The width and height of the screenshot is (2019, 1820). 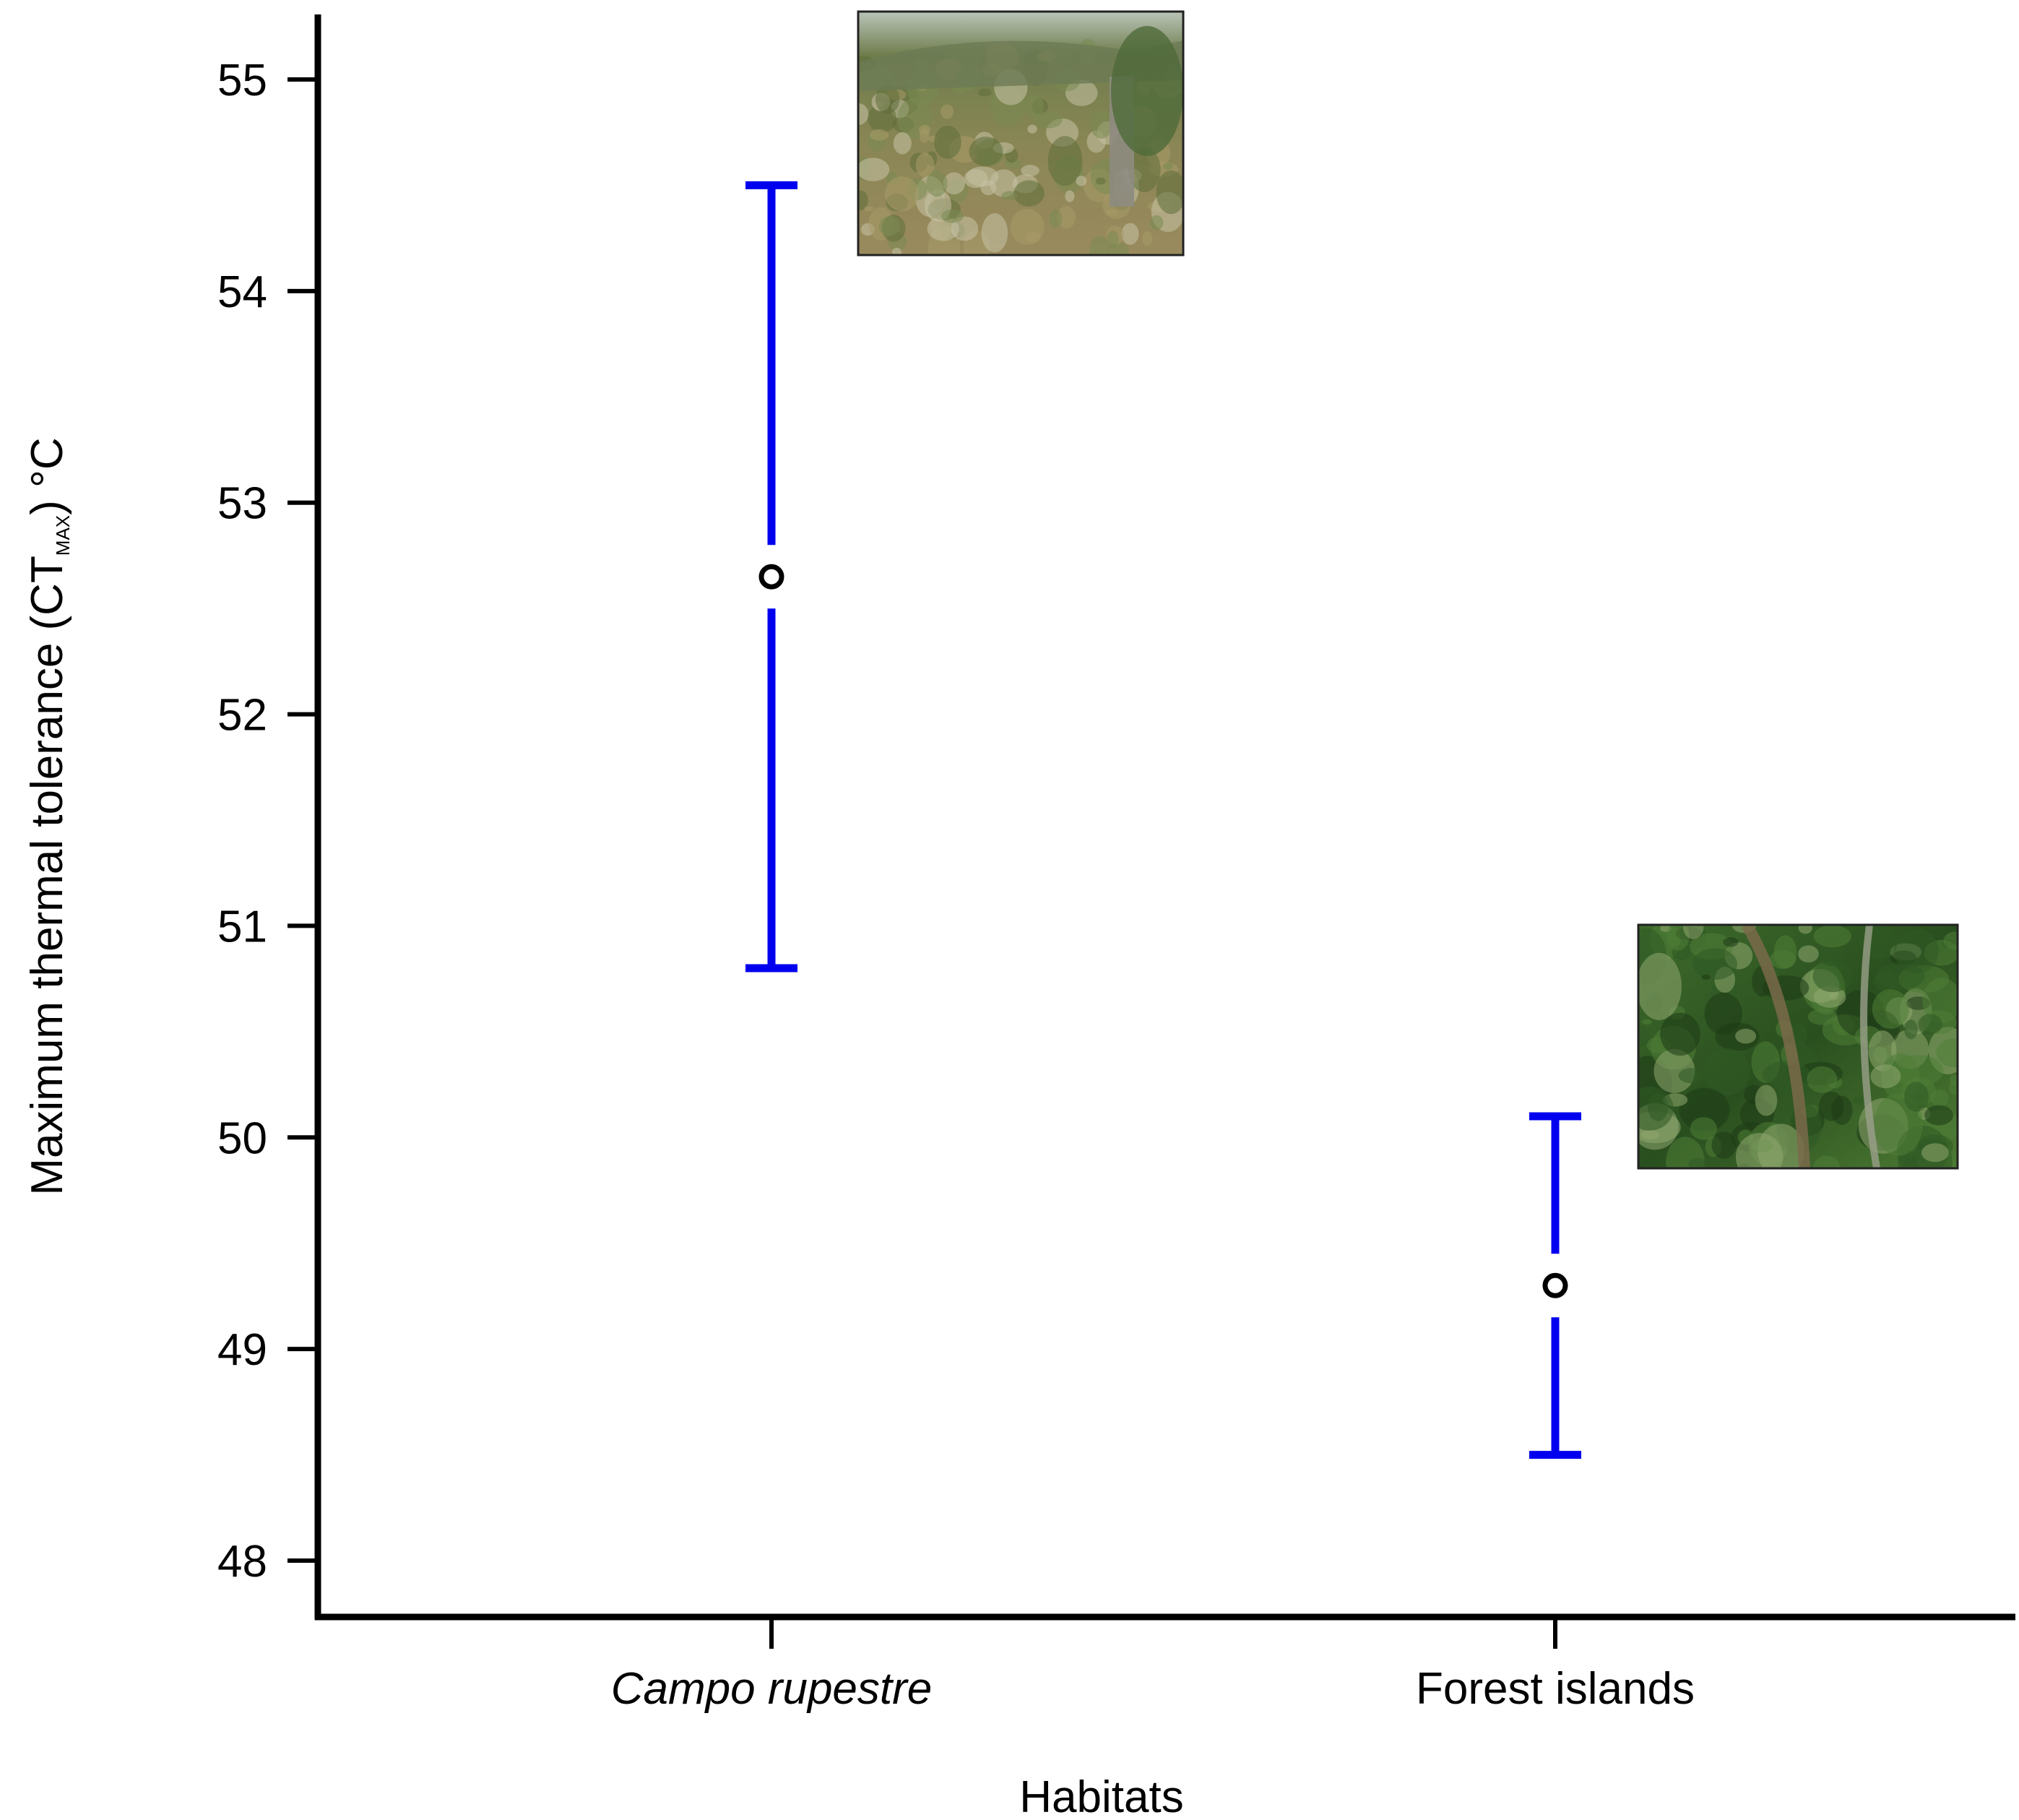 What do you see at coordinates (242, 1350) in the screenshot?
I see `y-tick-label: 49` at bounding box center [242, 1350].